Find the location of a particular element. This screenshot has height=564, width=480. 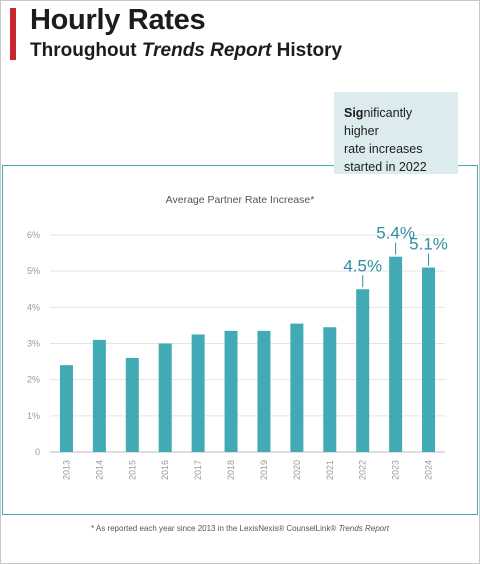

x-tick-label: 2014 is located at coordinates (99, 470).